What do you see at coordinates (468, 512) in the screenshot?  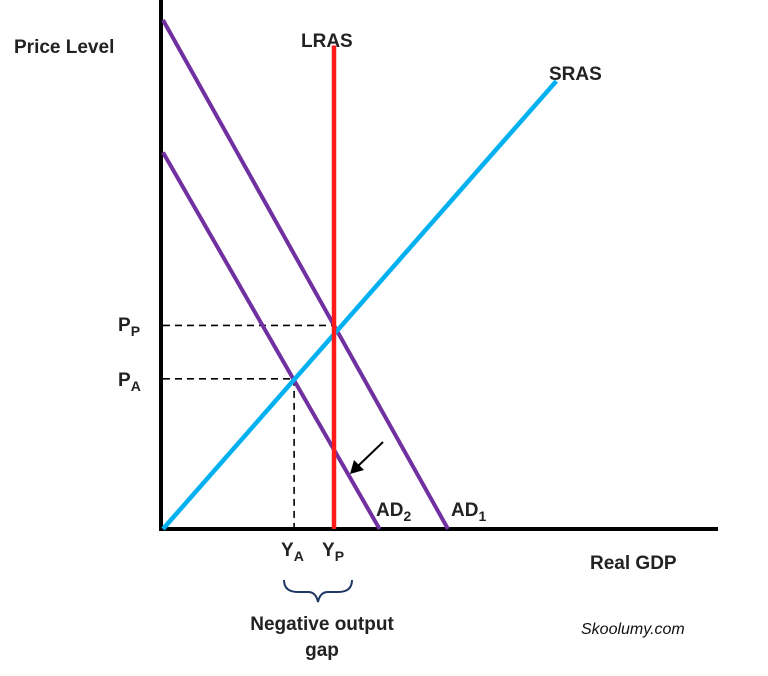 I see `ad1-label: AD1` at bounding box center [468, 512].